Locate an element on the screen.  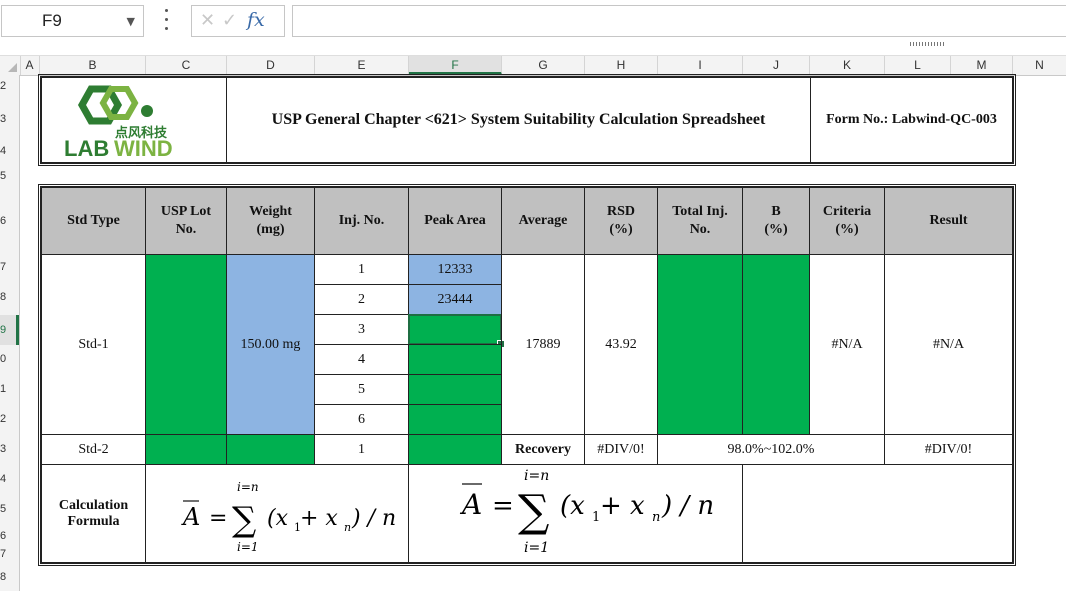
name-box: F9 ▼ is located at coordinates (72, 21).